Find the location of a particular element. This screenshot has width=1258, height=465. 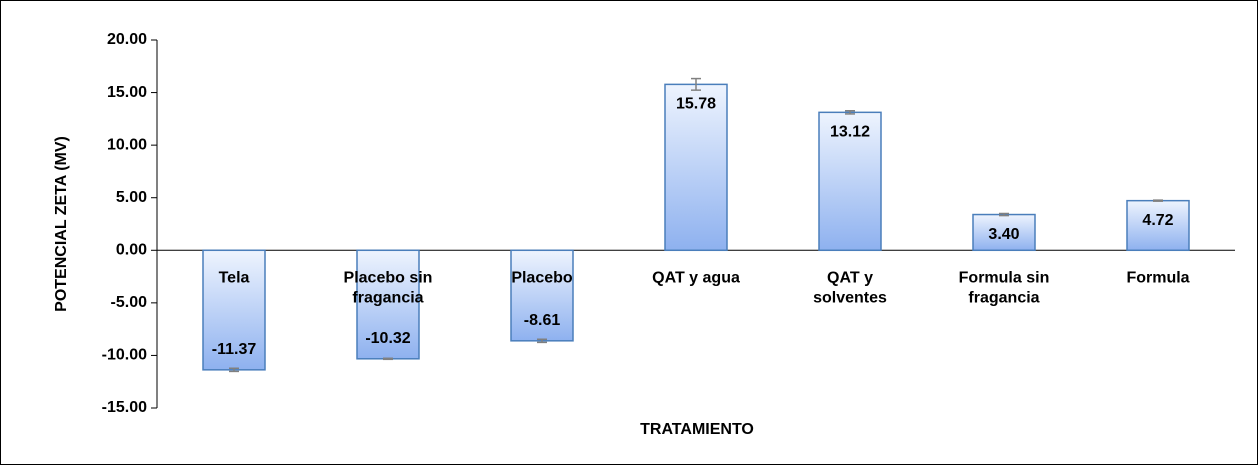

value-label: 3.40 is located at coordinates (1003, 234).